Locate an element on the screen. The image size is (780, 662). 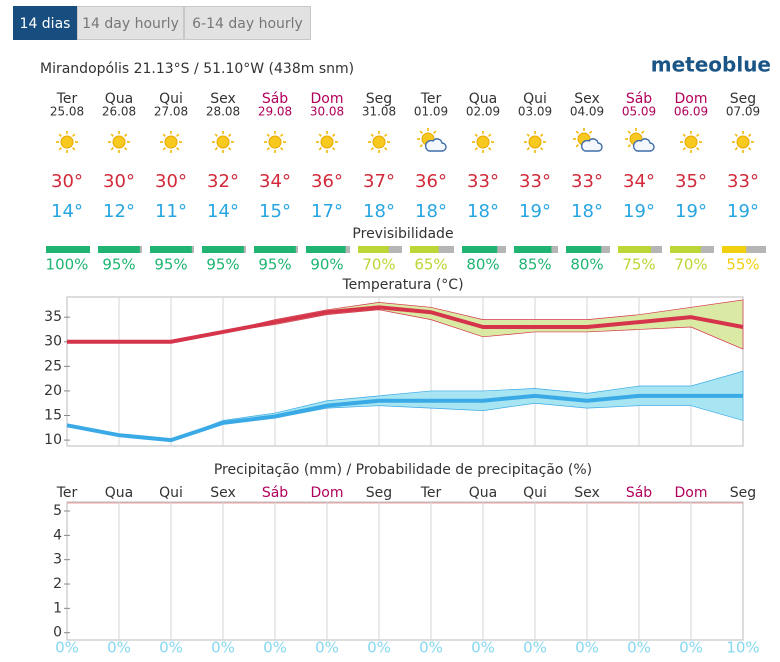
y-tick-label: 25 is located at coordinates (53, 366).